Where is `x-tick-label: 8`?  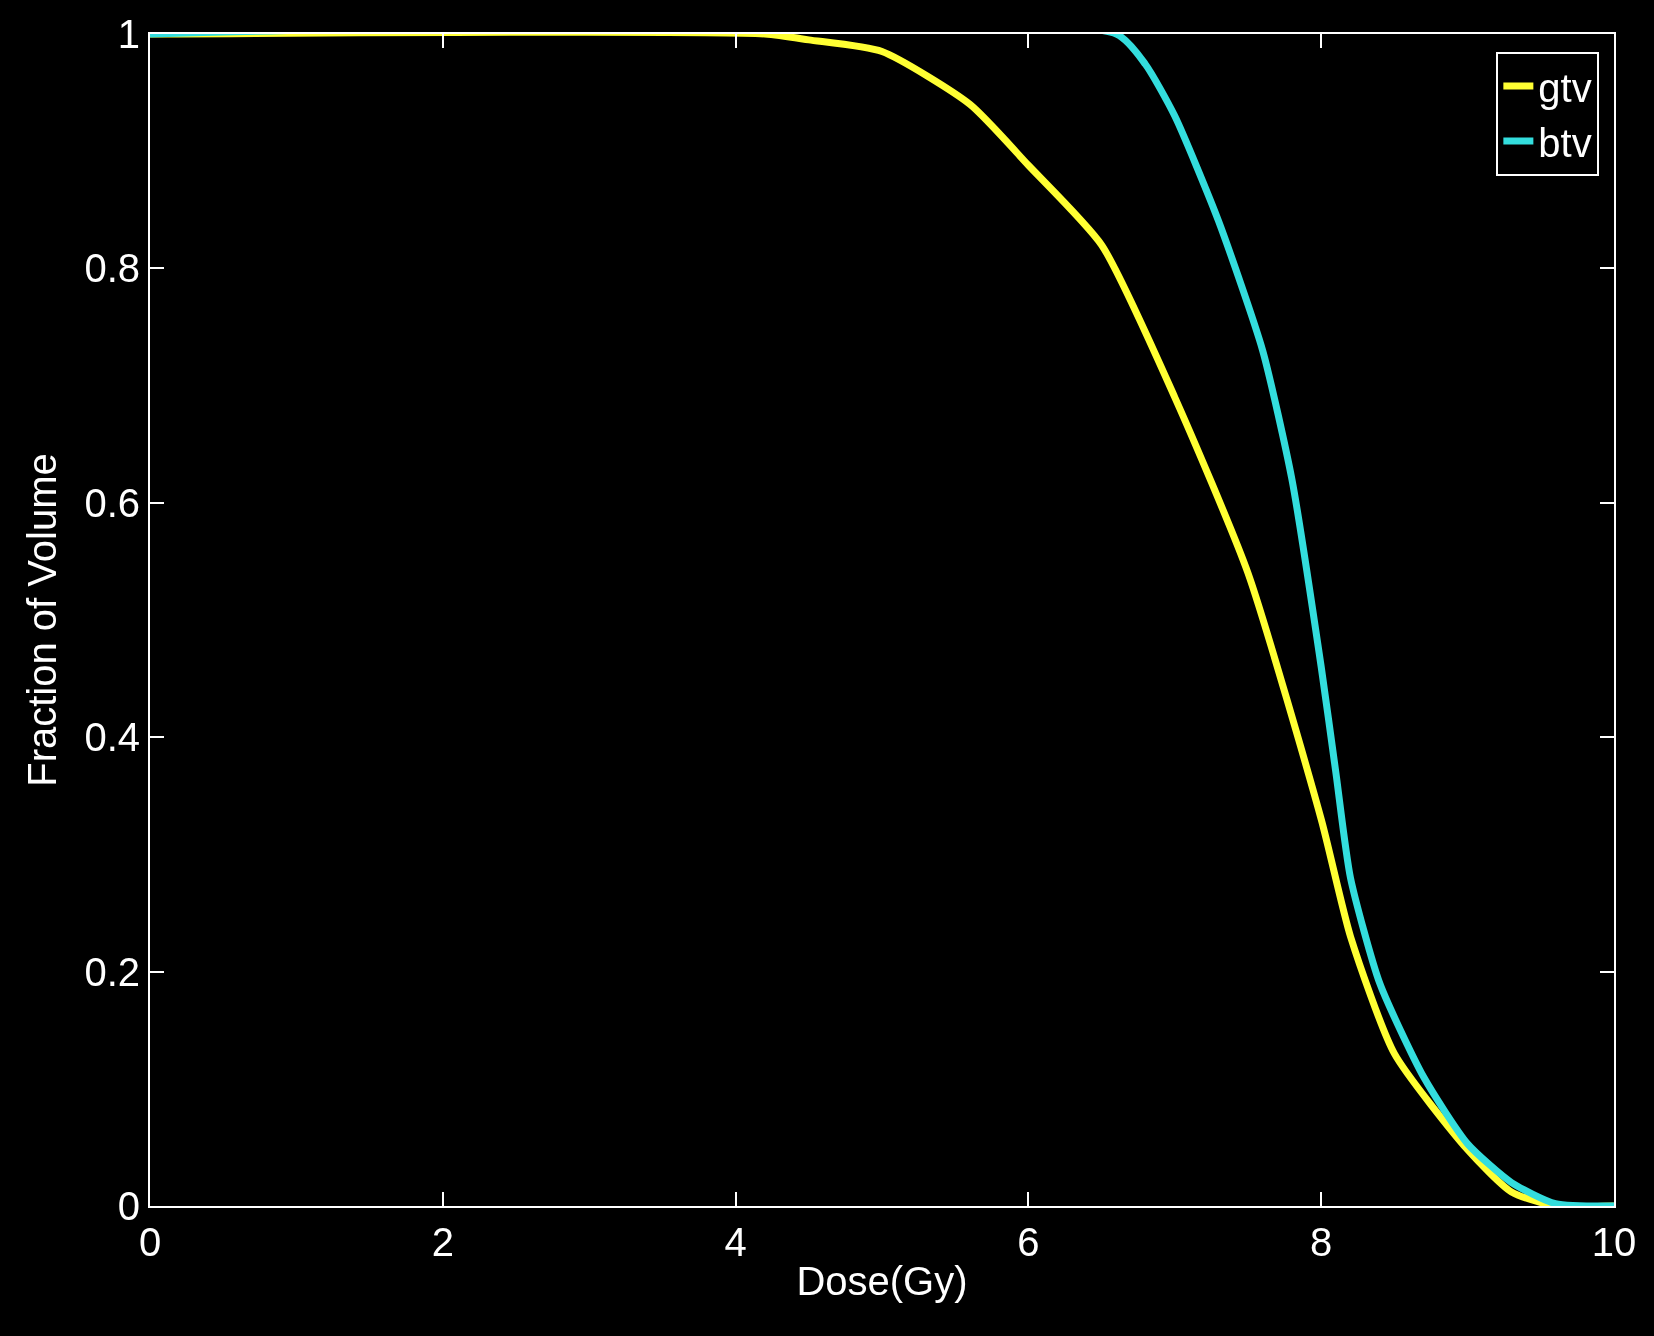 x-tick-label: 8 is located at coordinates (1321, 1242).